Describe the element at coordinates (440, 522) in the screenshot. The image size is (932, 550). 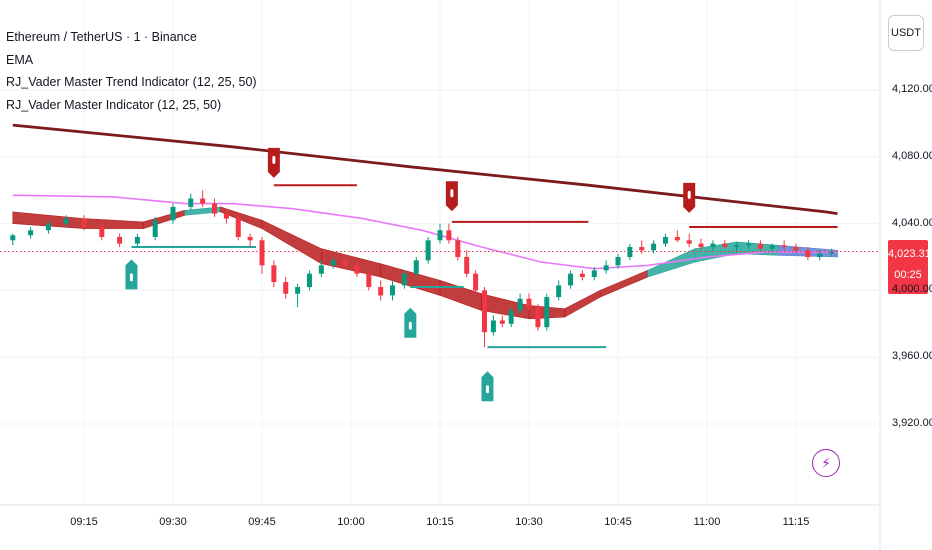
I see `time-tick-label: 10:15` at that location.